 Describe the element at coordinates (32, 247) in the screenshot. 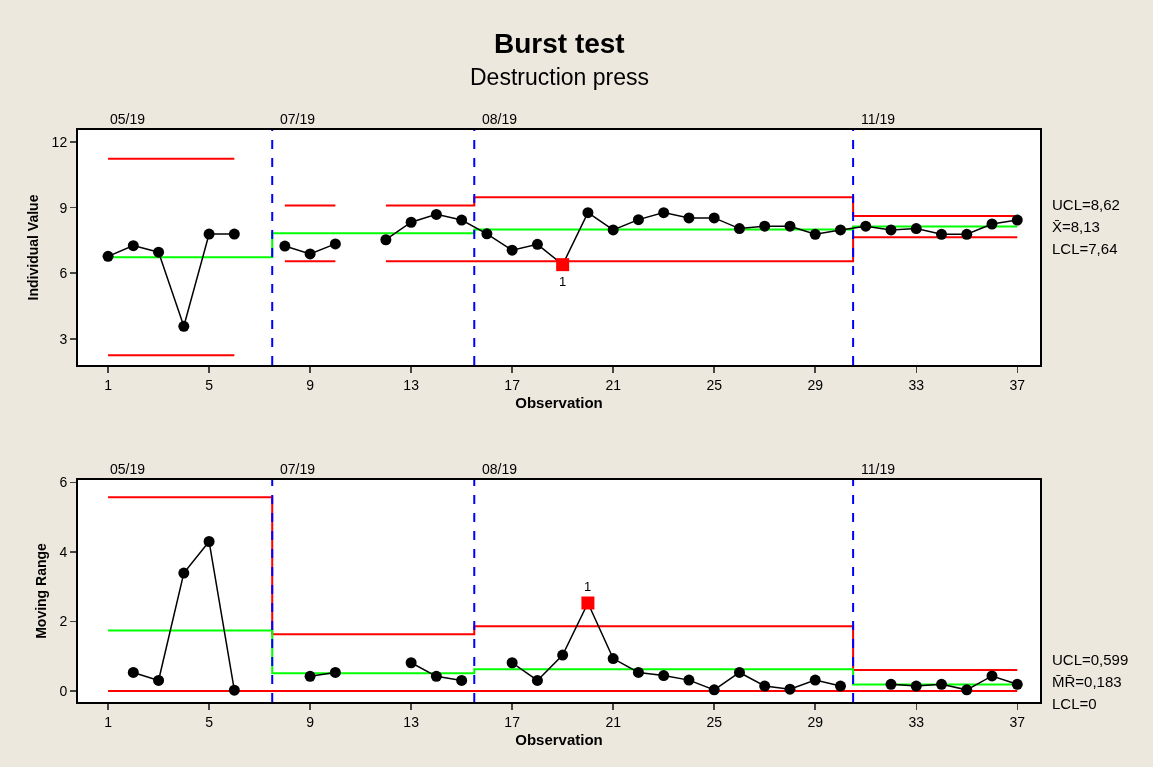

I see `y-axis-title: Individual Value` at that location.